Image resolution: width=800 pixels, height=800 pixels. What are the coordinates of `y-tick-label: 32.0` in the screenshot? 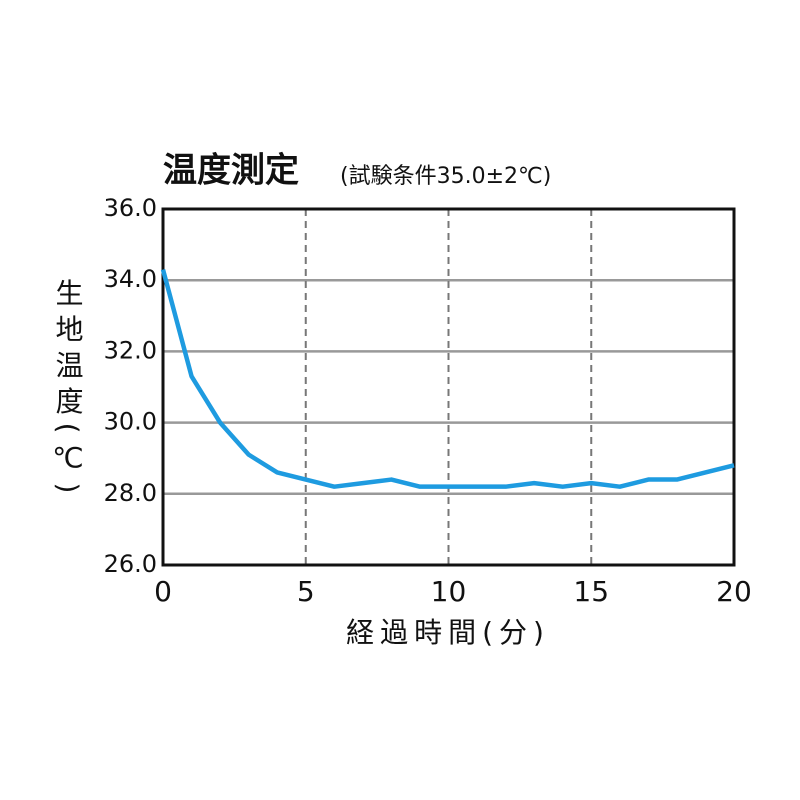 It's located at (130, 350).